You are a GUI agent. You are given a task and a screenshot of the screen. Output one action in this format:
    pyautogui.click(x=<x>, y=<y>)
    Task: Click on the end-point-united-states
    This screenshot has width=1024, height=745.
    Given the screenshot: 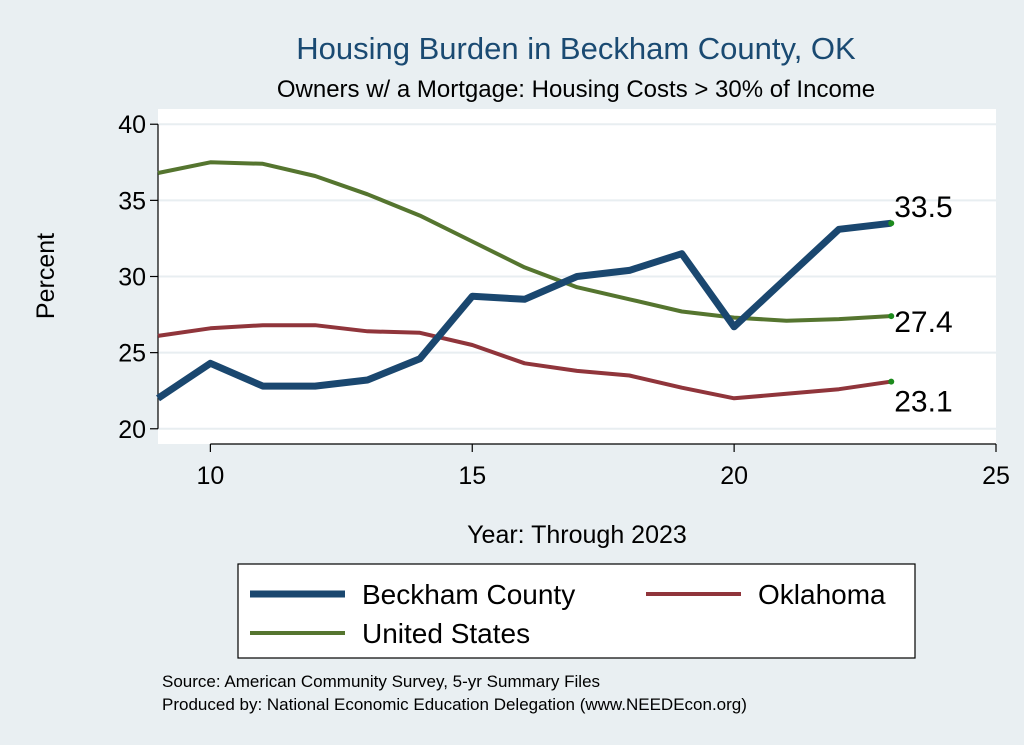 What is the action you would take?
    pyautogui.click(x=891, y=316)
    